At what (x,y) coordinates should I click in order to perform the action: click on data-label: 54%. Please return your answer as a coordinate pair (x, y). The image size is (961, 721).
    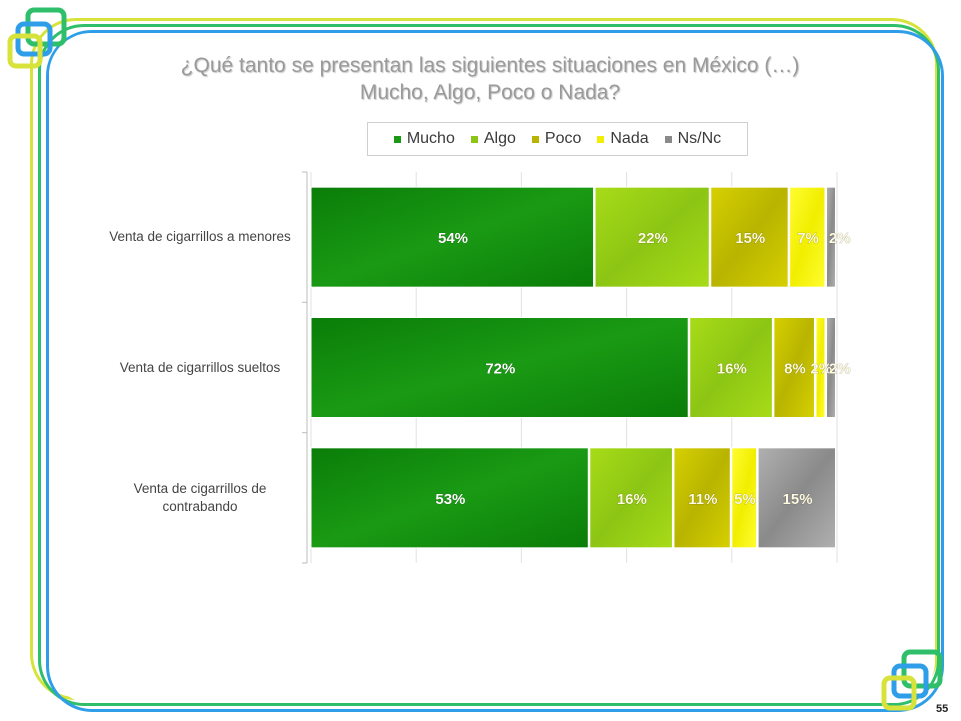
    Looking at the image, I should click on (453, 238).